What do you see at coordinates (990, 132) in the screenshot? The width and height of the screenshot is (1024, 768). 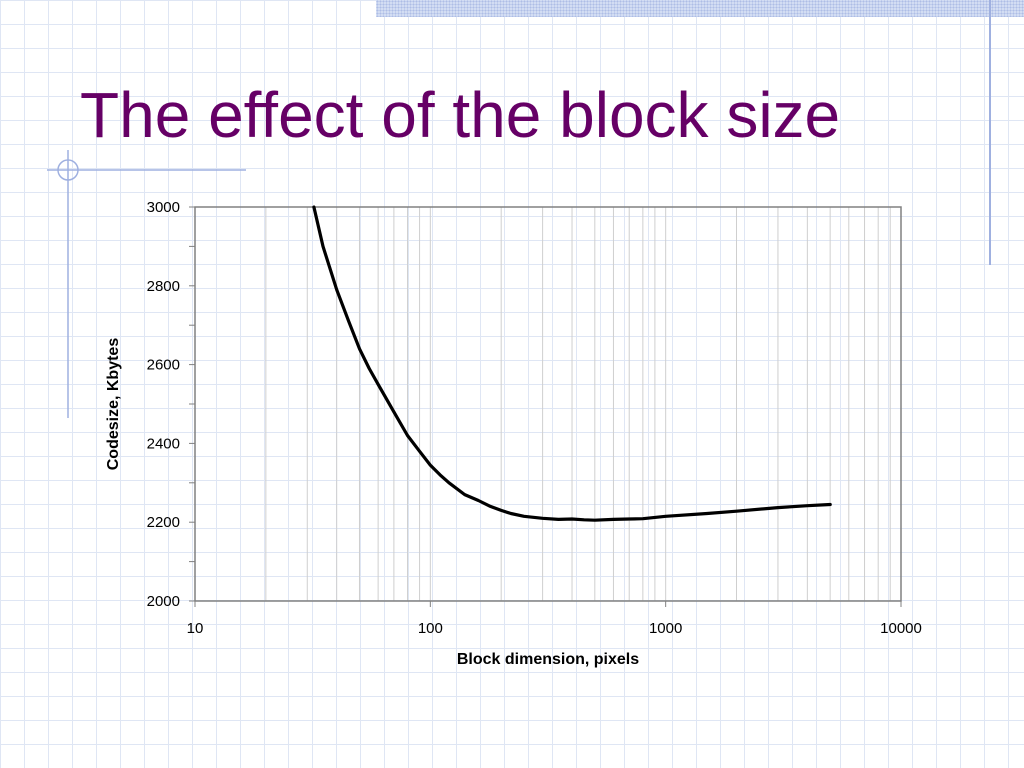 I see `right-decor-rule` at bounding box center [990, 132].